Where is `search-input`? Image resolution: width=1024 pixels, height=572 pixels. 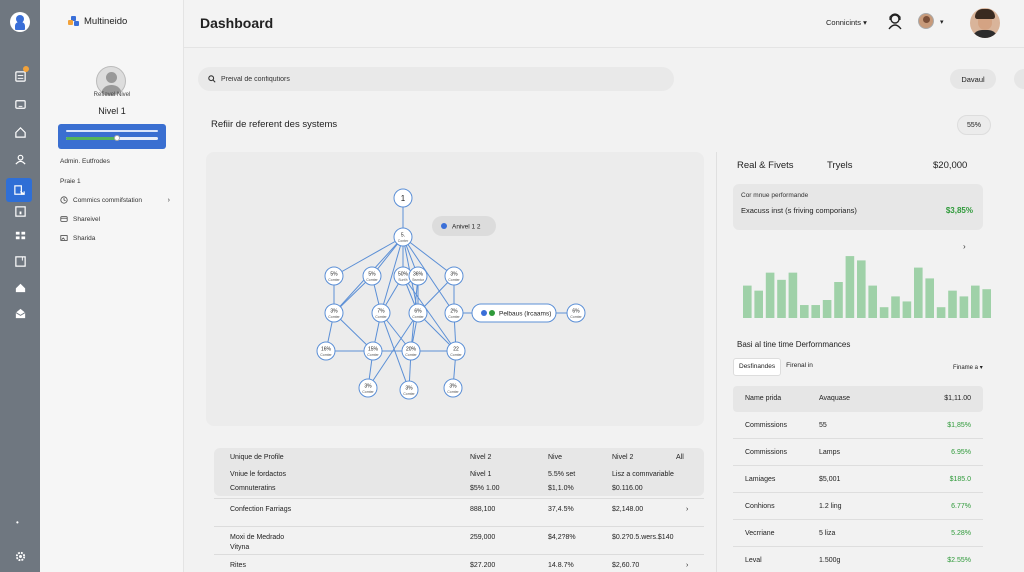
search-input is located at coordinates (421, 79).